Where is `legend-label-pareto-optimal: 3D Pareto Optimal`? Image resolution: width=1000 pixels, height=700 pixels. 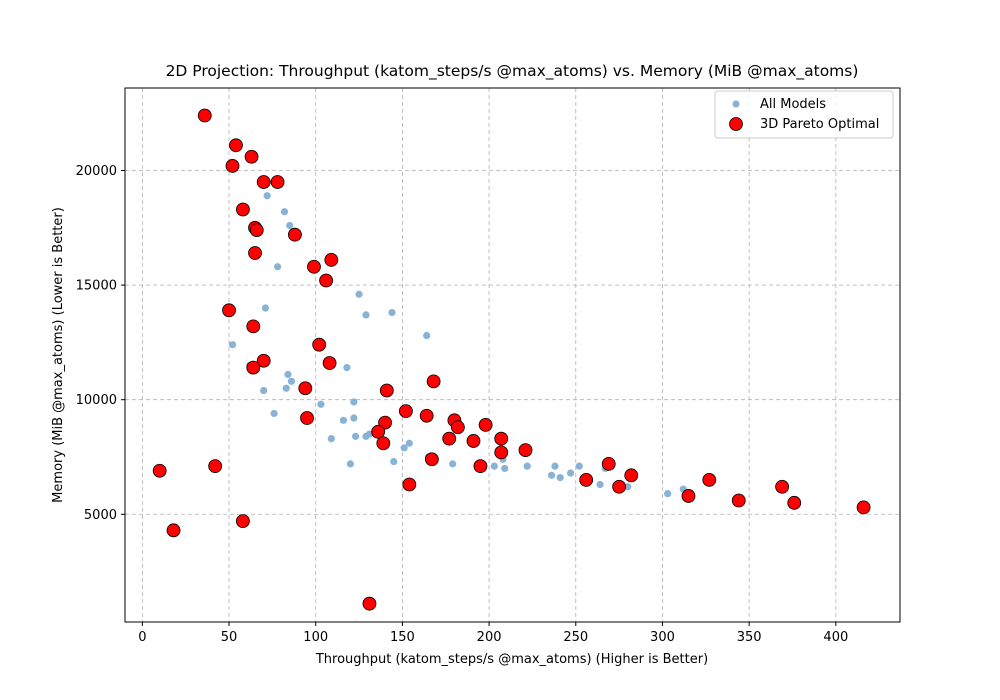
legend-label-pareto-optimal: 3D Pareto Optimal is located at coordinates (819, 124).